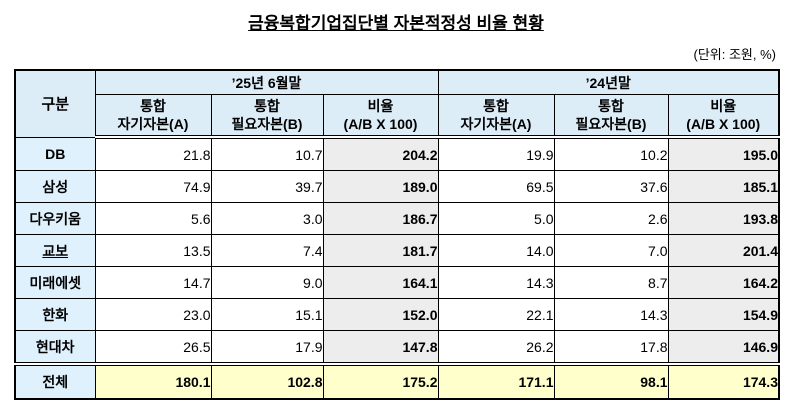 This screenshot has height=407, width=792. I want to click on cell-2025-ratio: 189.0, so click(380, 186).